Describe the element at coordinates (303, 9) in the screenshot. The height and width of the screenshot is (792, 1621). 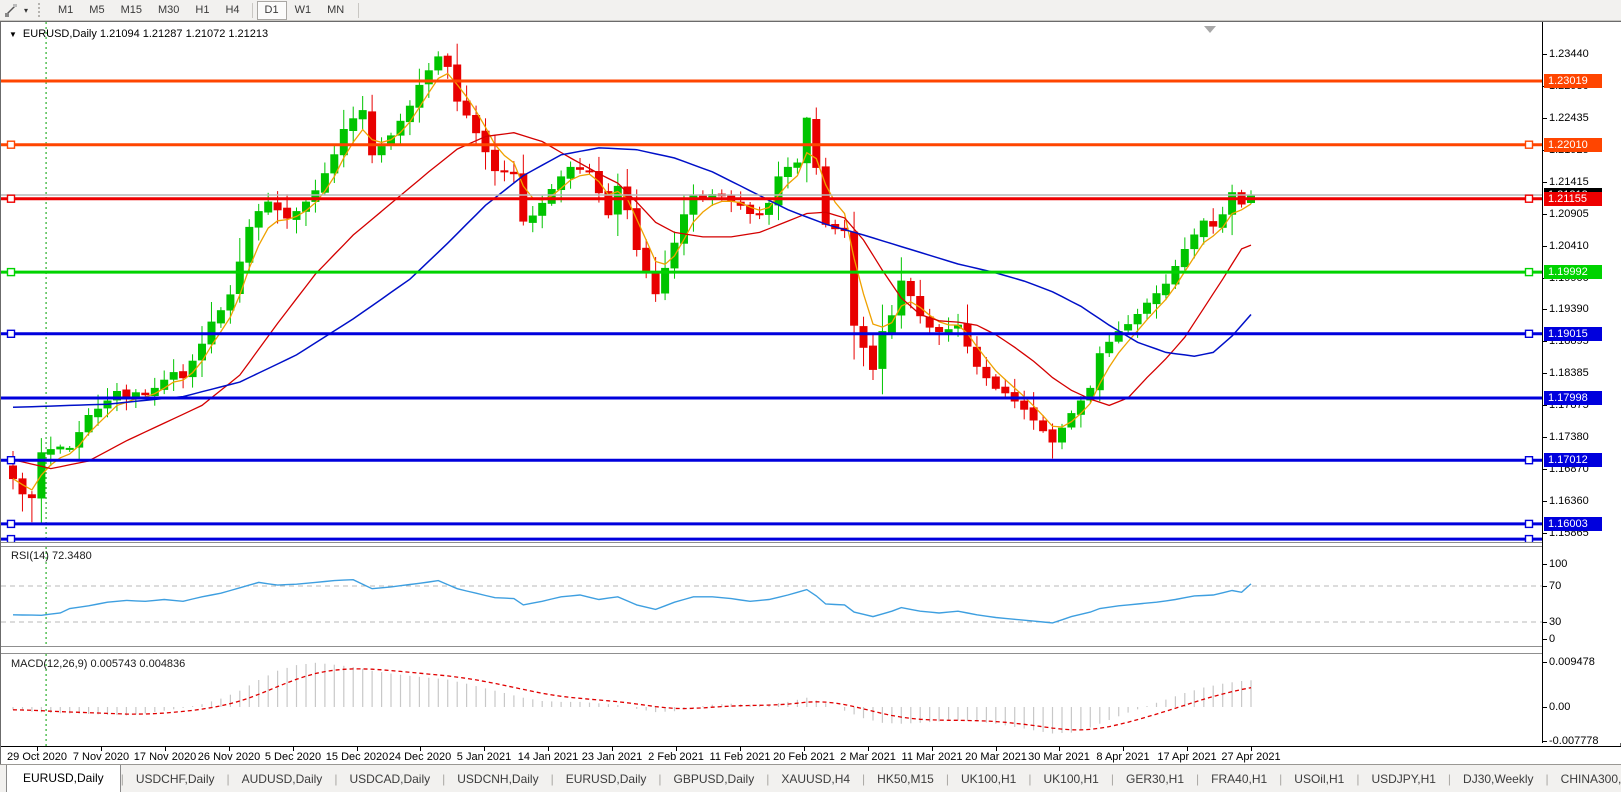
I see `timeframe-button-w1: W1` at that location.